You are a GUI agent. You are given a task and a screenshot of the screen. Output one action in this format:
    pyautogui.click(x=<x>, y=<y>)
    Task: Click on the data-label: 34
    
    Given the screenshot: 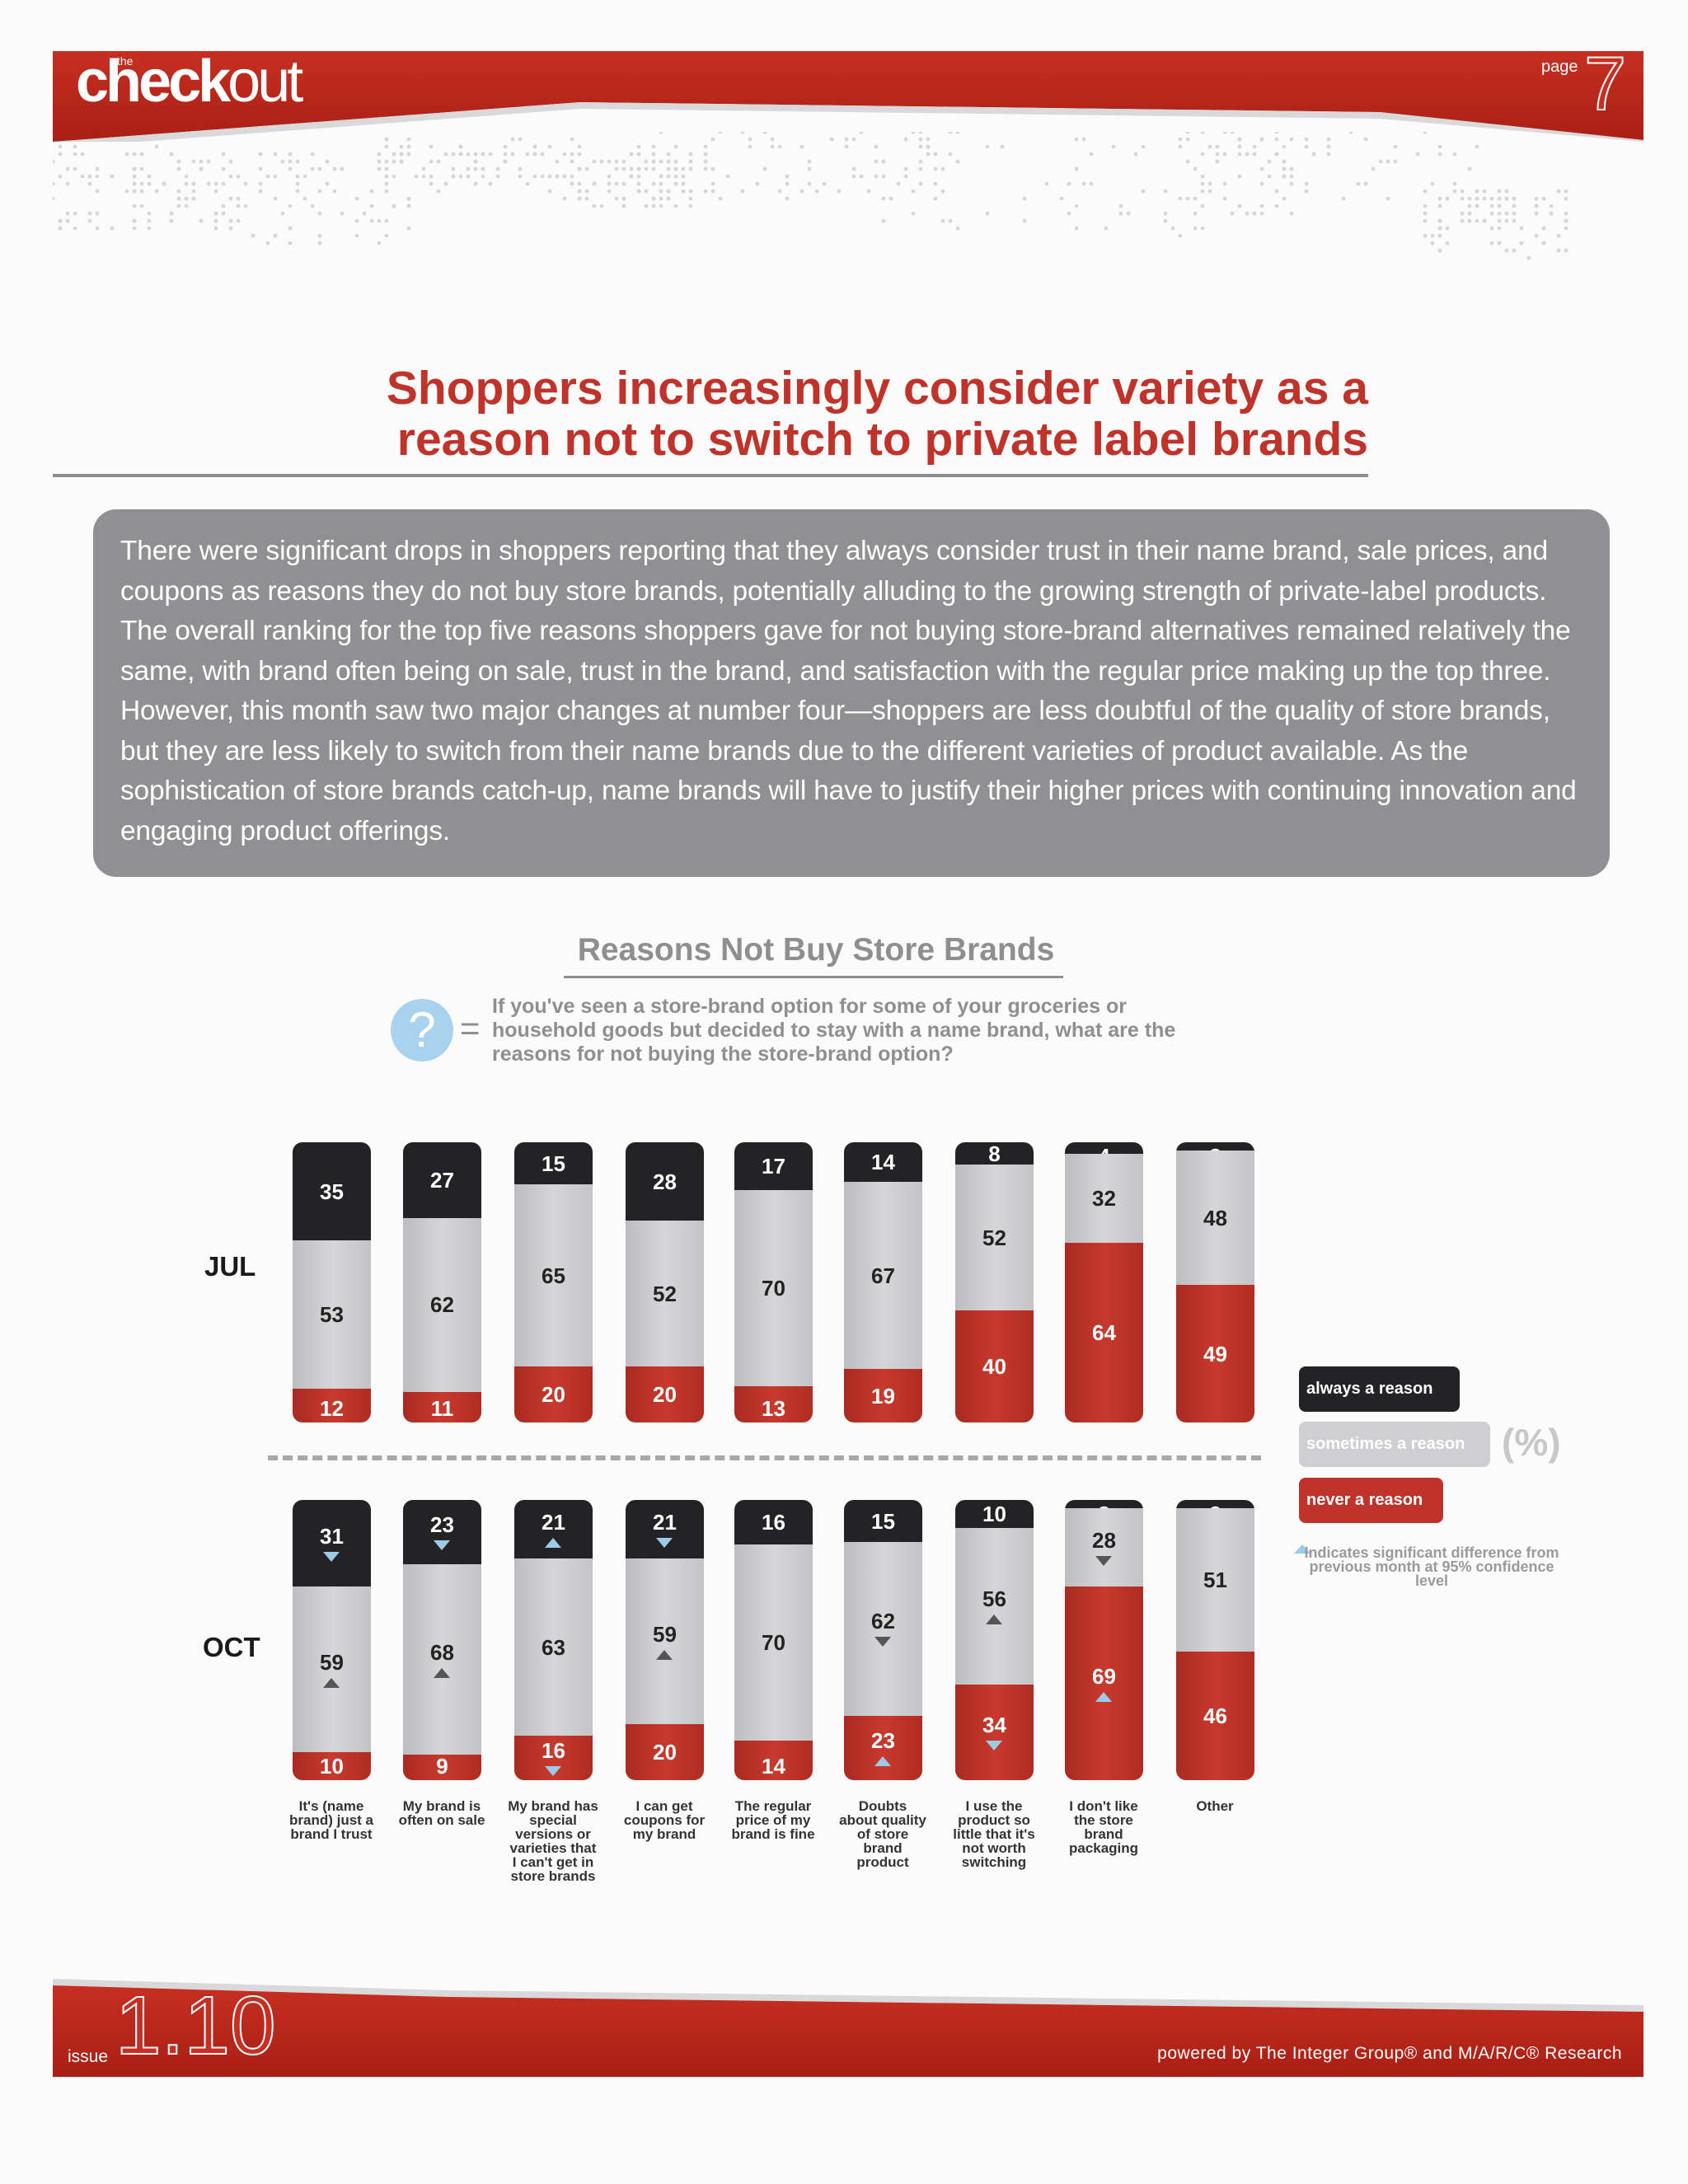 What is the action you would take?
    pyautogui.click(x=994, y=1725)
    